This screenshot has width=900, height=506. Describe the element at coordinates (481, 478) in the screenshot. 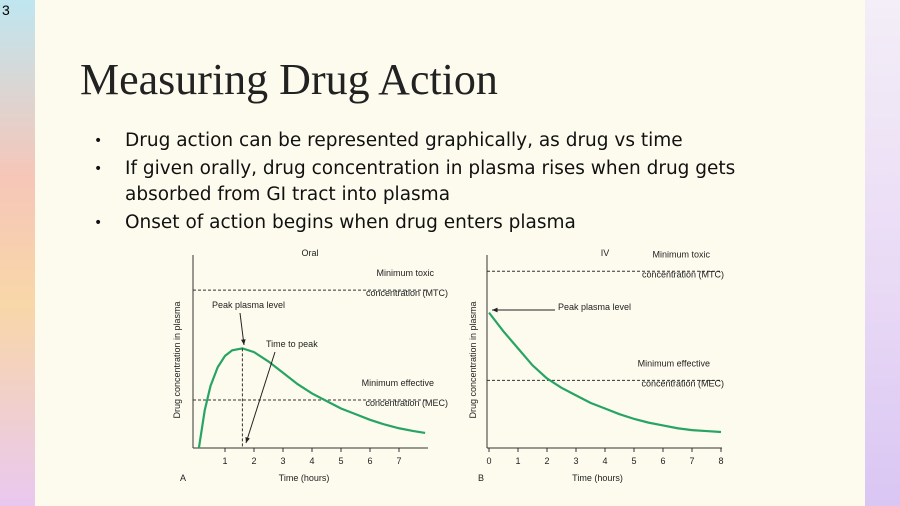

I see `panel-label: B` at that location.